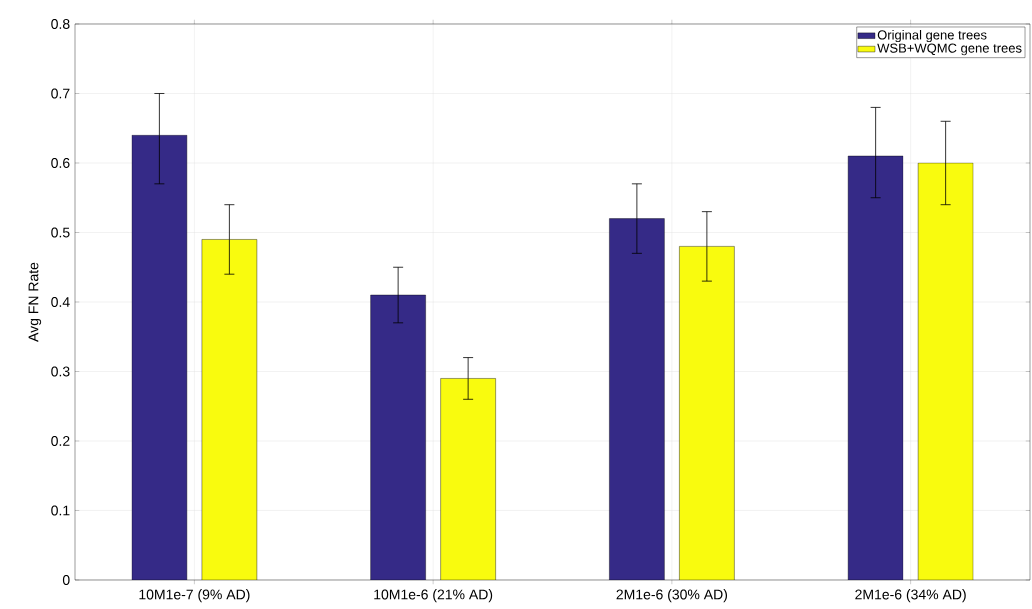 The width and height of the screenshot is (1032, 609). Describe the element at coordinates (932, 36) in the screenshot. I see `legend-label: Original gene trees` at that location.